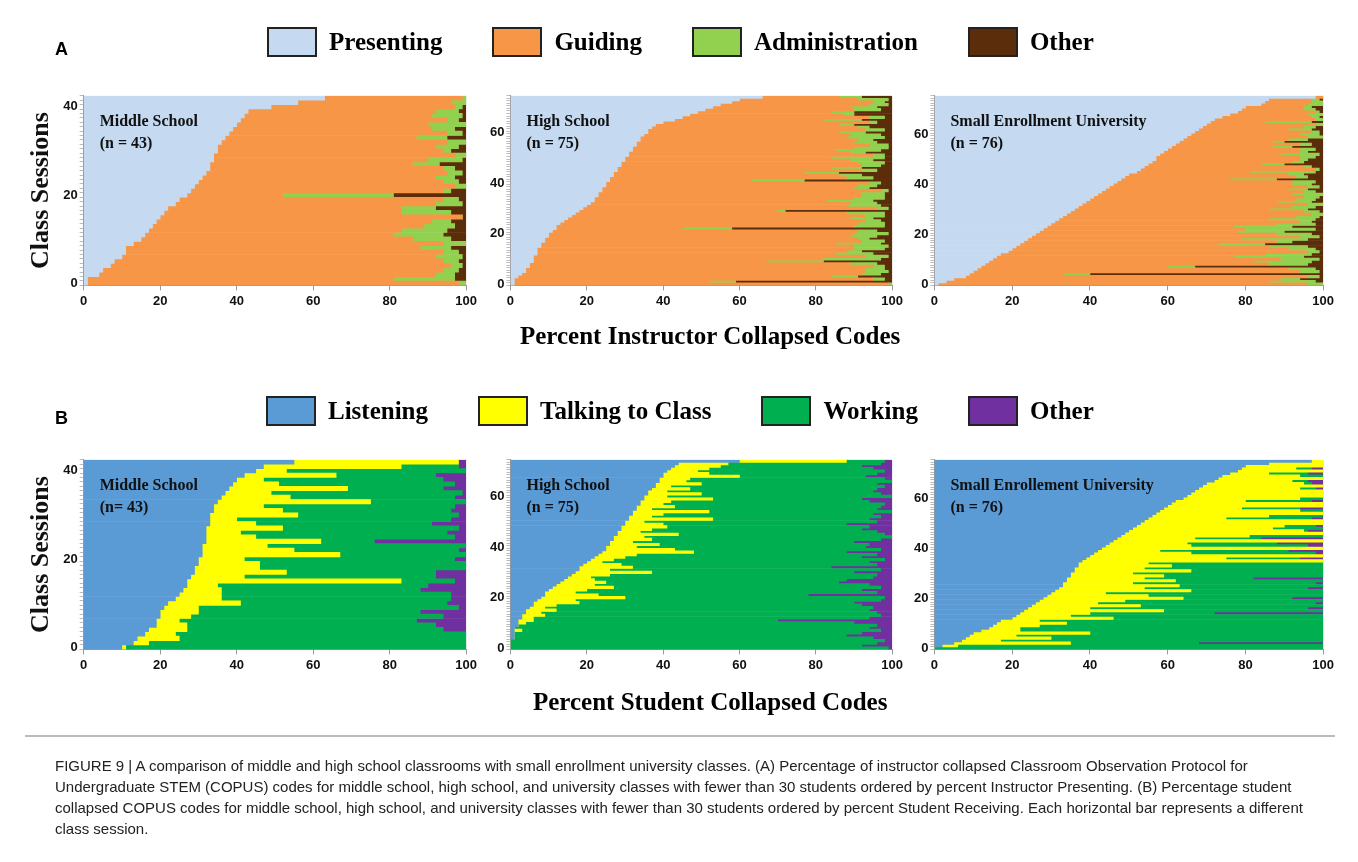 This screenshot has width=1358, height=862. What do you see at coordinates (149, 495) in the screenshot?
I see `text: Middle School (n= 43)` at bounding box center [149, 495].